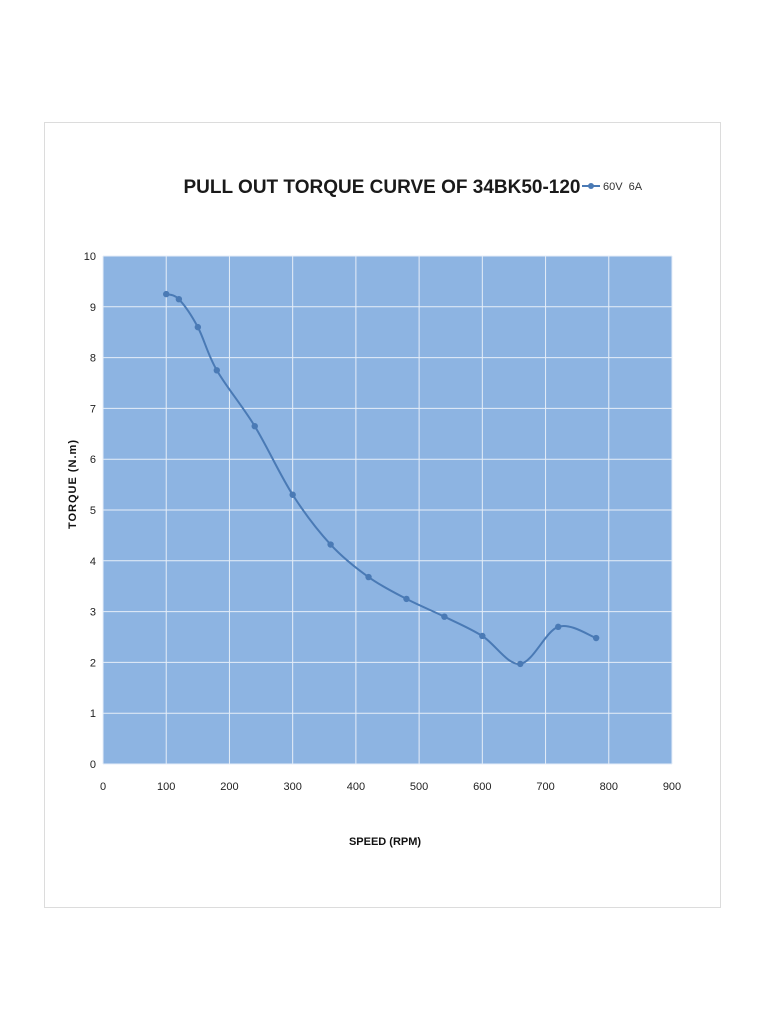 The height and width of the screenshot is (1024, 768). What do you see at coordinates (623, 187) in the screenshot?
I see `legend-label: 60V 6A` at bounding box center [623, 187].